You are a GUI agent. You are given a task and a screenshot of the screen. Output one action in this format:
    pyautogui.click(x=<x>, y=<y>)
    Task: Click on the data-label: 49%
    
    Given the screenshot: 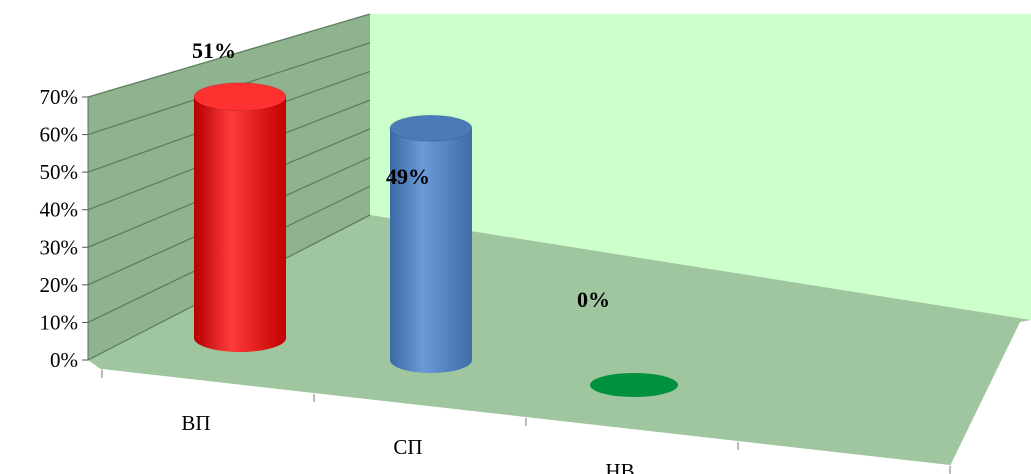 What is the action you would take?
    pyautogui.click(x=408, y=176)
    